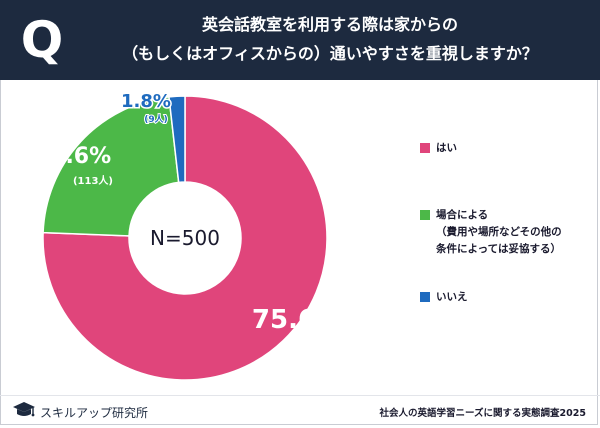 The height and width of the screenshot is (428, 600). I want to click on center-label: N=500, so click(185, 238).